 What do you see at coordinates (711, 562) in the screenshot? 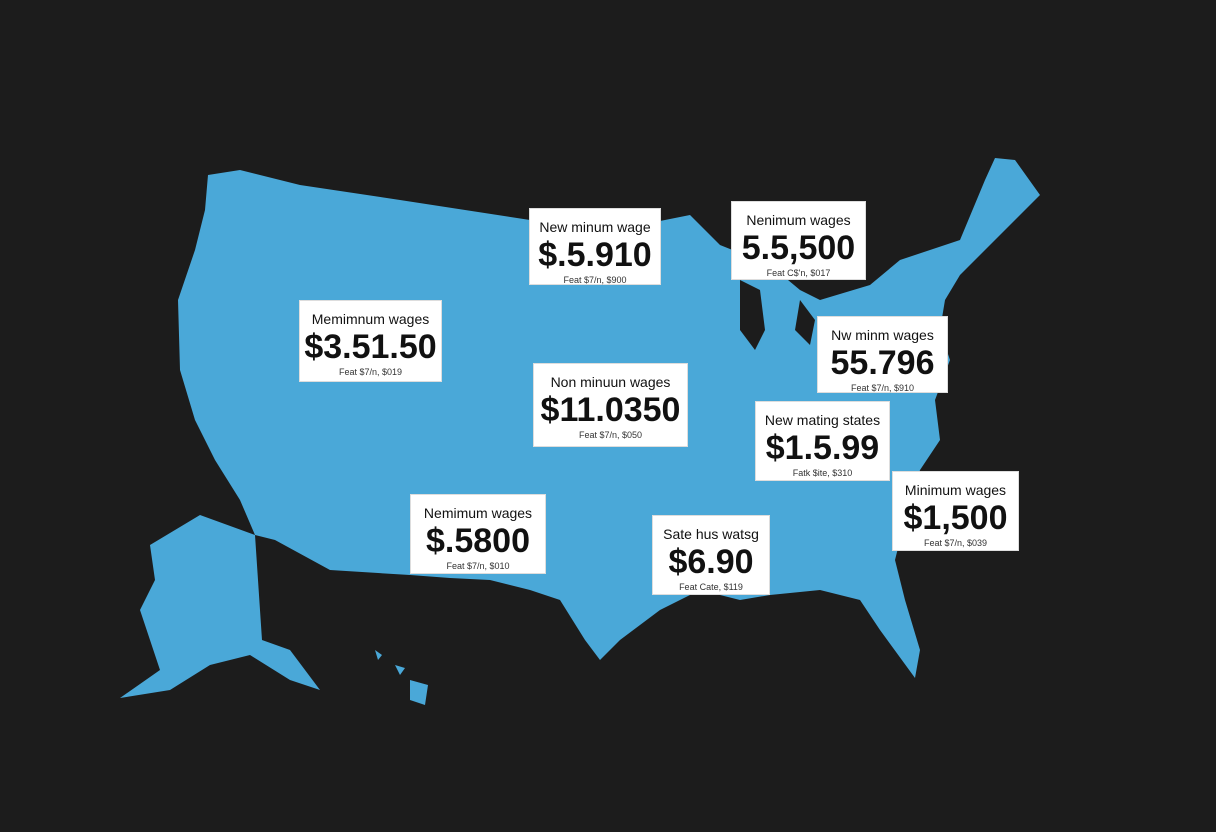
I see `label-value: $6.90` at bounding box center [711, 562].